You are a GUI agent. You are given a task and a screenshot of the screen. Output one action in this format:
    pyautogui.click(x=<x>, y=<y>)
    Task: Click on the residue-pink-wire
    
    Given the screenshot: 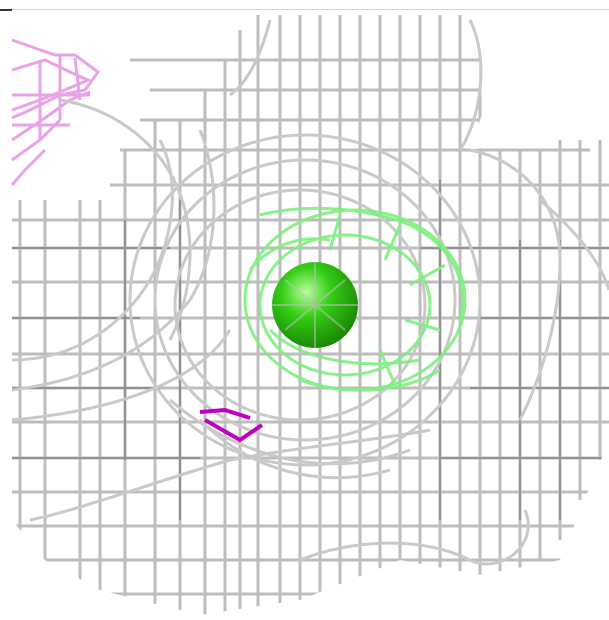 What is the action you would take?
    pyautogui.click(x=55, y=112)
    